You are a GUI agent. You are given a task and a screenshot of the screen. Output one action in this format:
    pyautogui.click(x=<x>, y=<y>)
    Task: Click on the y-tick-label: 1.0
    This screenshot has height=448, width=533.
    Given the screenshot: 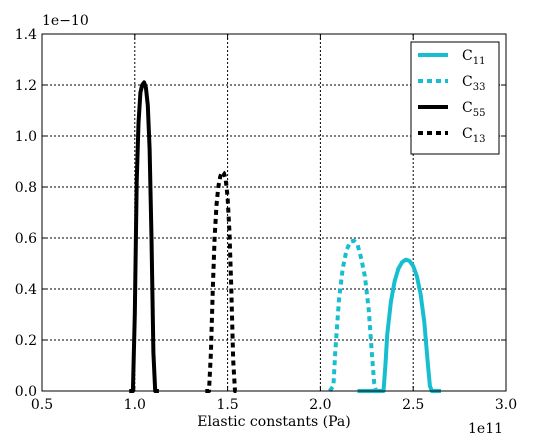 What is the action you would take?
    pyautogui.click(x=26, y=137)
    